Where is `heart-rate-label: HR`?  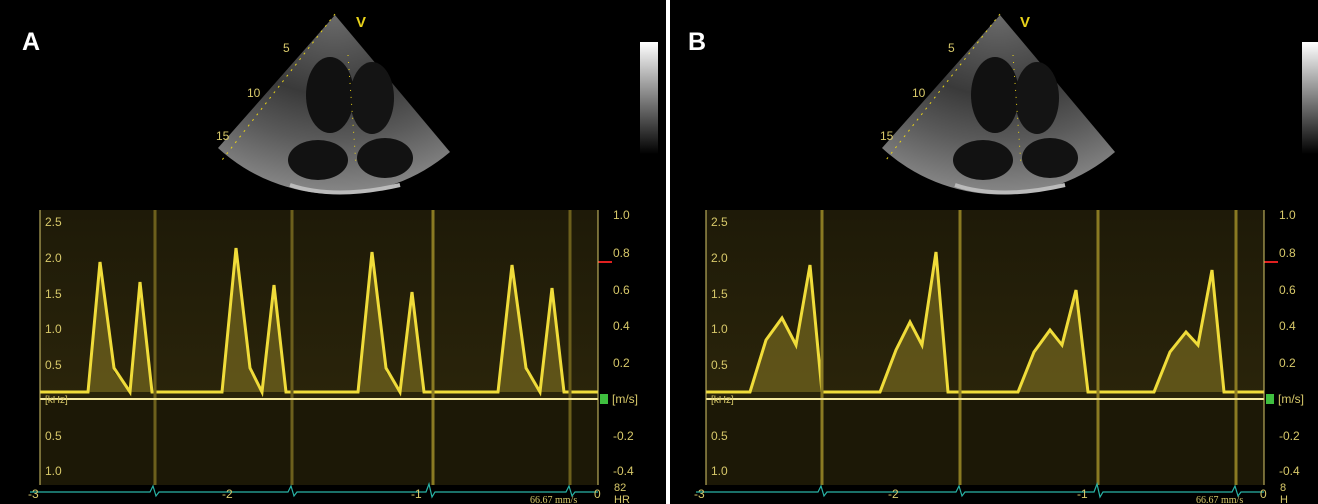 heart-rate-label: HR is located at coordinates (622, 499).